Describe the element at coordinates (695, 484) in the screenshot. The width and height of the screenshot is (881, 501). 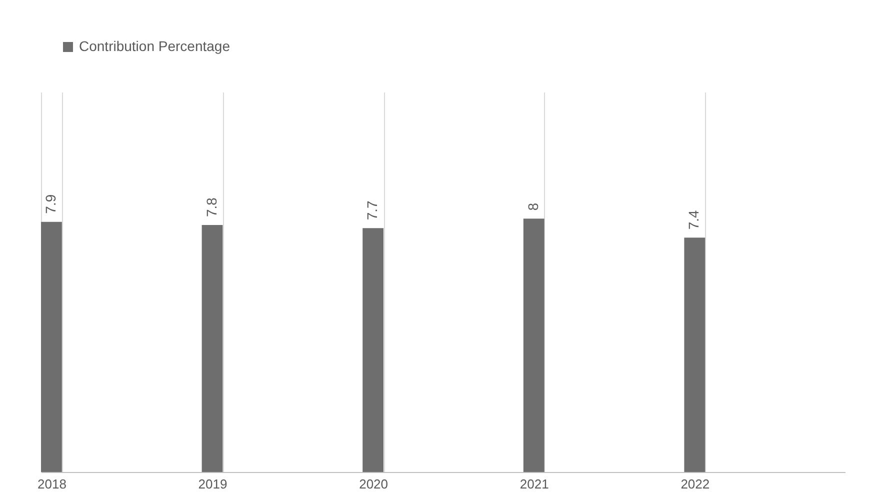
I see `x-tick-label: 2022` at that location.